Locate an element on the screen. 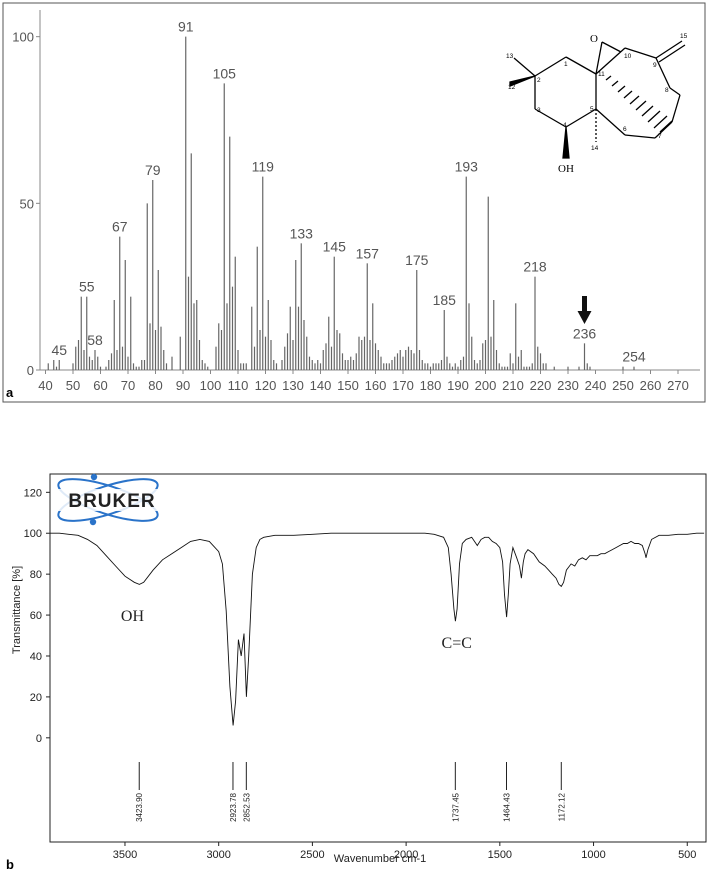  ms-x-tick-label: 120 is located at coordinates (266, 385).